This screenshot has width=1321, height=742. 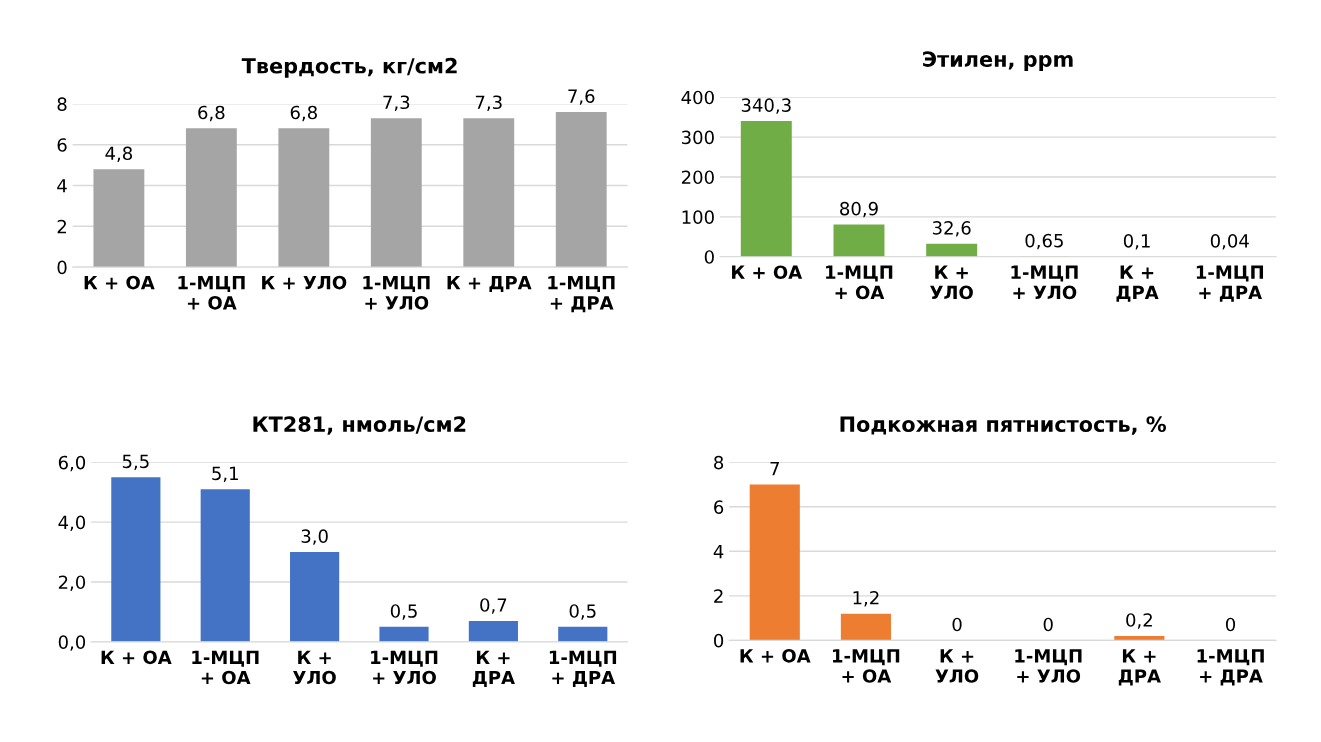 I want to click on data-label: 0,2, so click(x=1139, y=621).